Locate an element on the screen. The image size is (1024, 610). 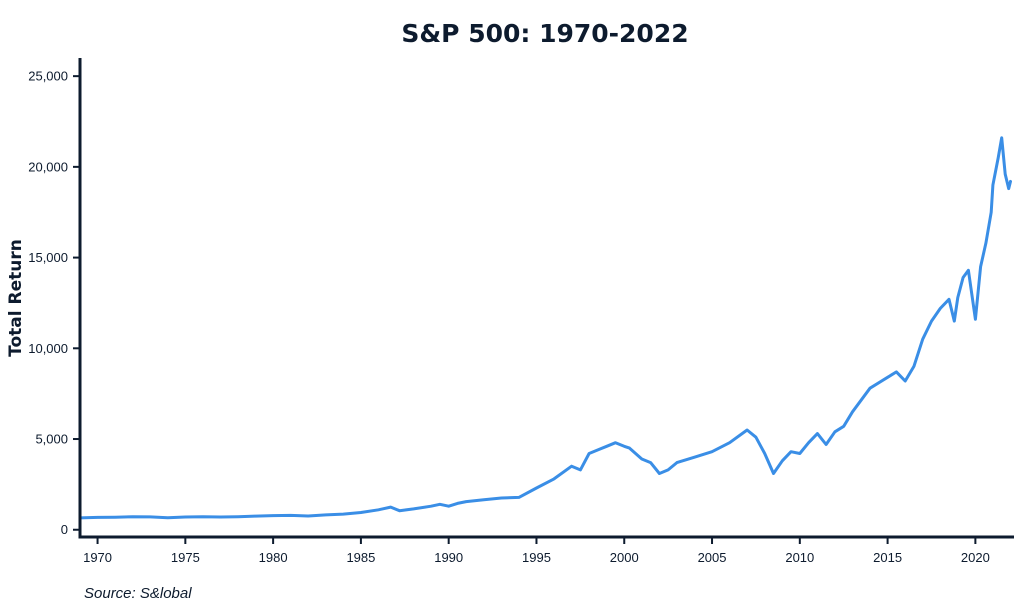
y-tick-label: 0 is located at coordinates (64, 529).